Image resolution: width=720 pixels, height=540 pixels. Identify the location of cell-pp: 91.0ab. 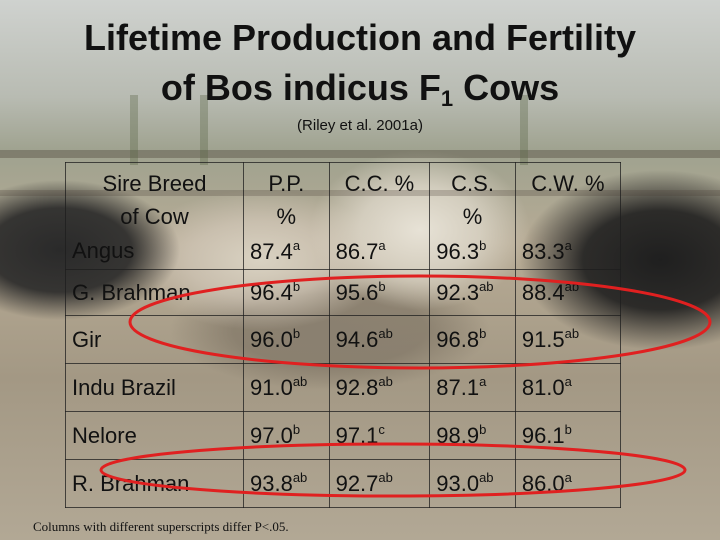
(286, 387).